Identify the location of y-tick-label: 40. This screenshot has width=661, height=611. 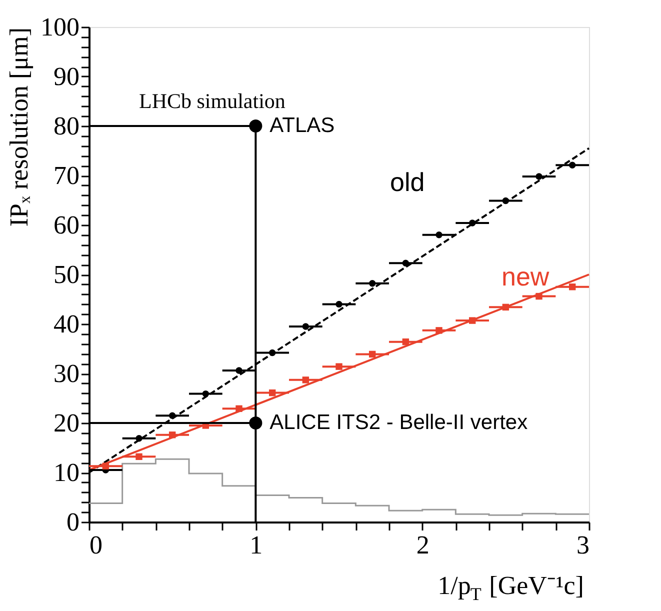
(67, 324).